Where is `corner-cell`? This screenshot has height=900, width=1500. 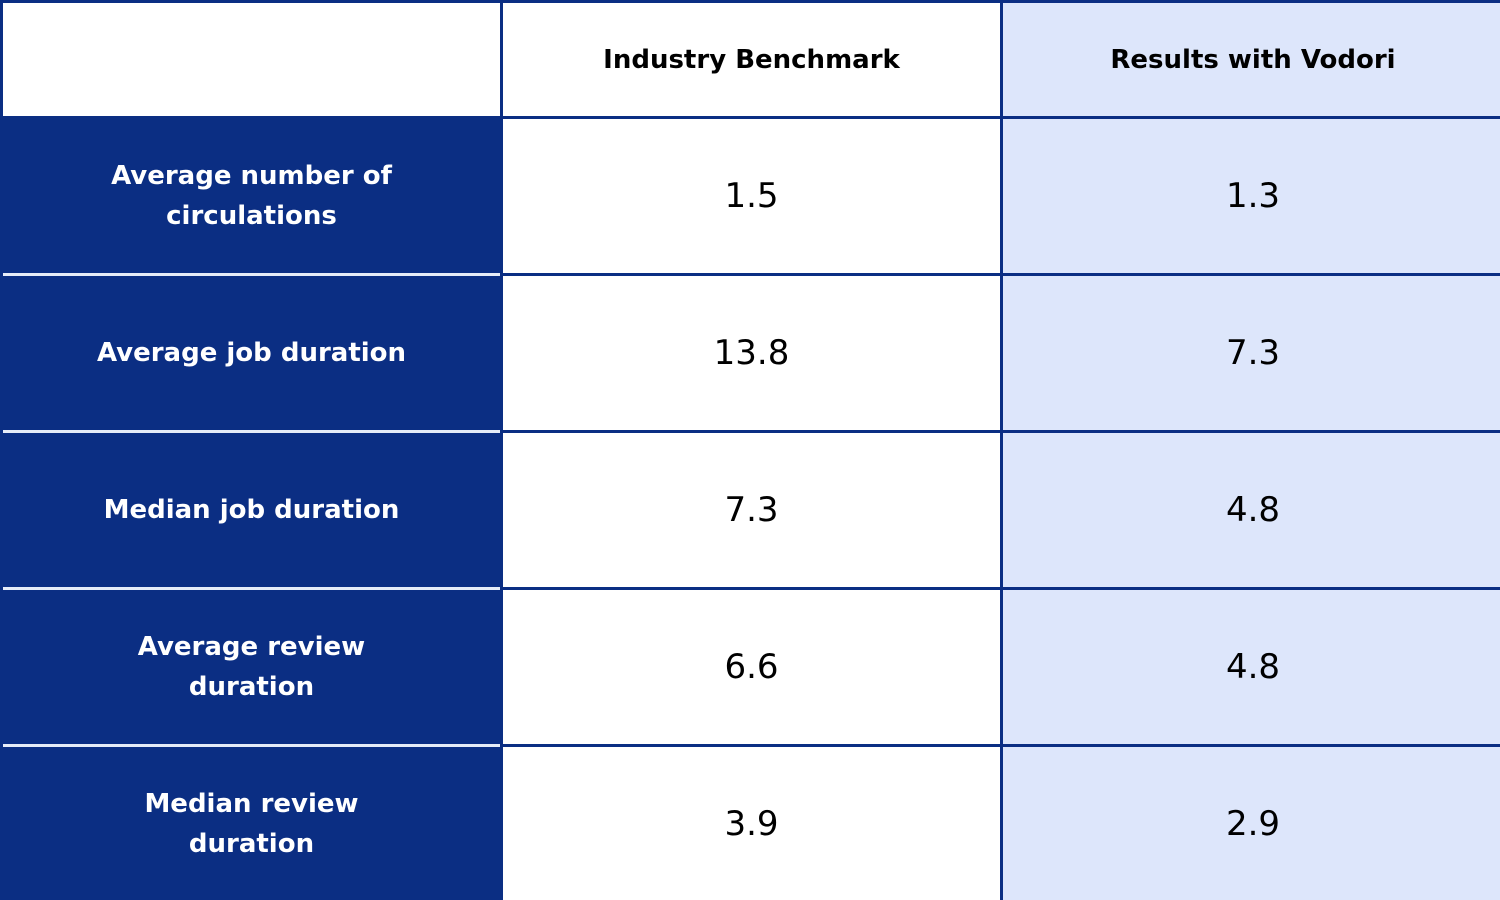
corner-cell is located at coordinates (251, 59).